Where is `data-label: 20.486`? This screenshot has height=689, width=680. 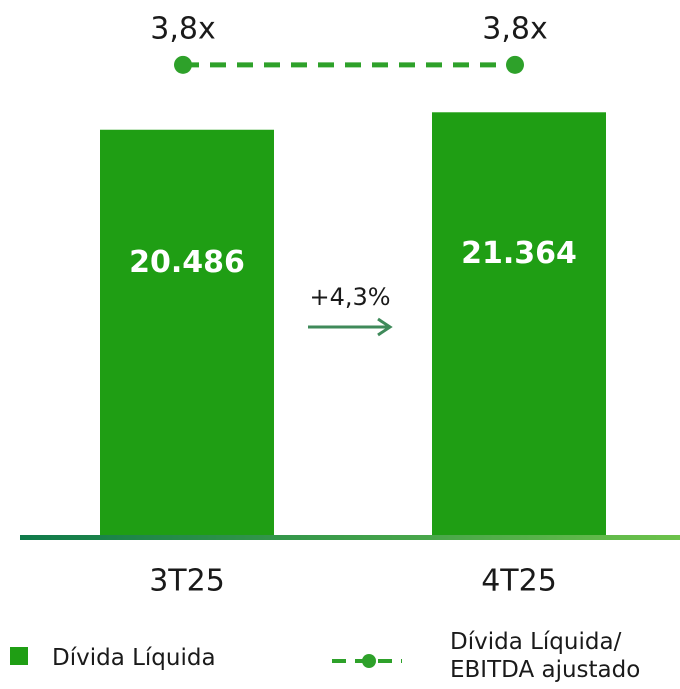
data-label: 20.486 is located at coordinates (187, 262).